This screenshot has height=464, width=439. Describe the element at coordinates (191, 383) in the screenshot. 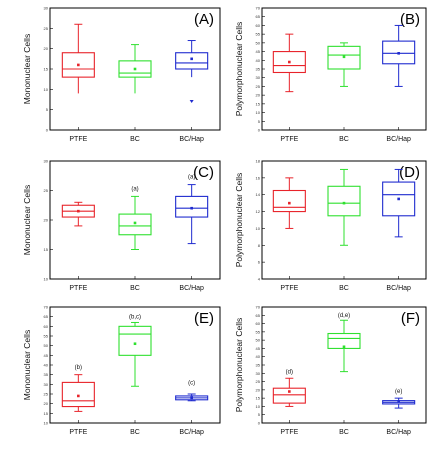

I see `significance-label: (c)` at that location.